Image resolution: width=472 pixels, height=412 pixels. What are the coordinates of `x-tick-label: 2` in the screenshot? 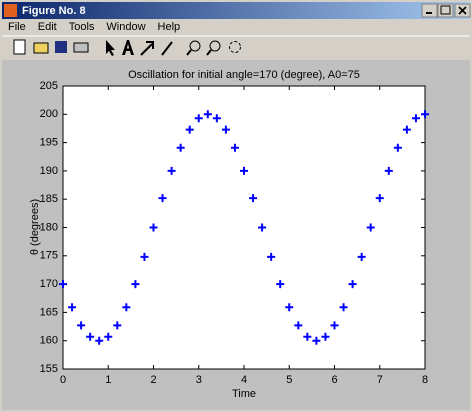 It's located at (153, 380).